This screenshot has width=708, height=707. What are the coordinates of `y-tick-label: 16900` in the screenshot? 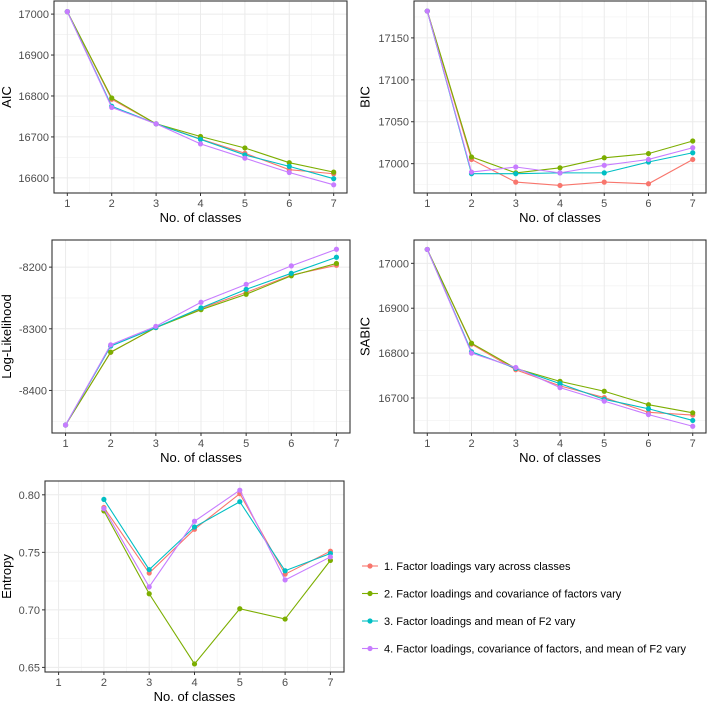 It's located at (33, 56).